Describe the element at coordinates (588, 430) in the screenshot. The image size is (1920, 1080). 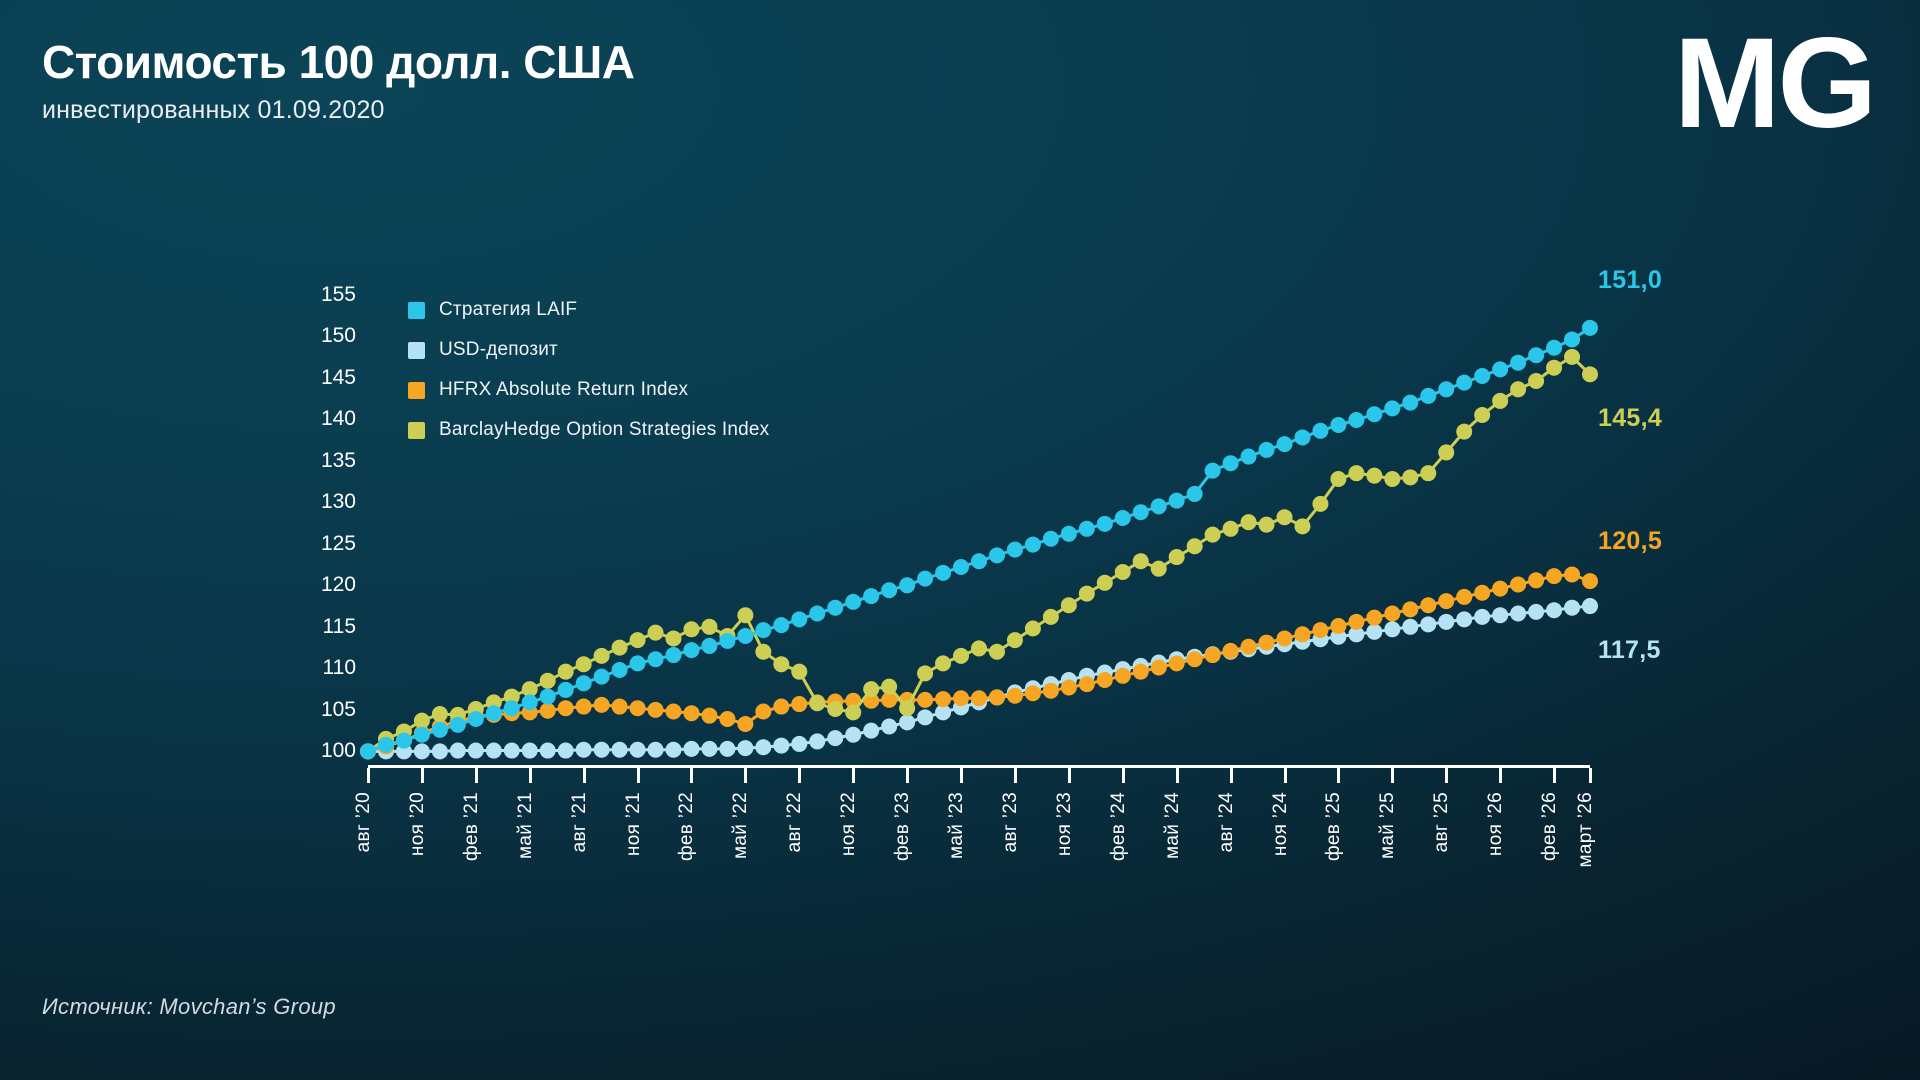
I see `legend-item-barclay: BarclayHedge Option Strategies Index` at that location.